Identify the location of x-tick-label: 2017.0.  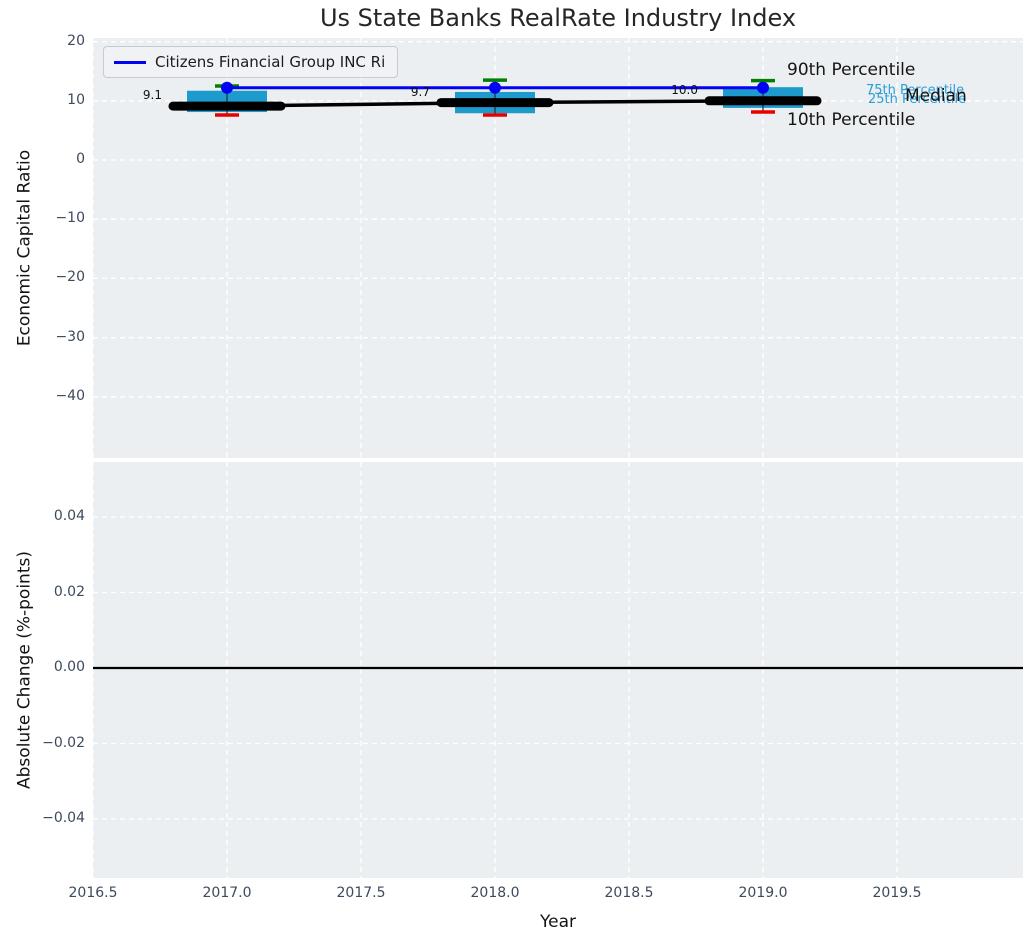
(227, 893).